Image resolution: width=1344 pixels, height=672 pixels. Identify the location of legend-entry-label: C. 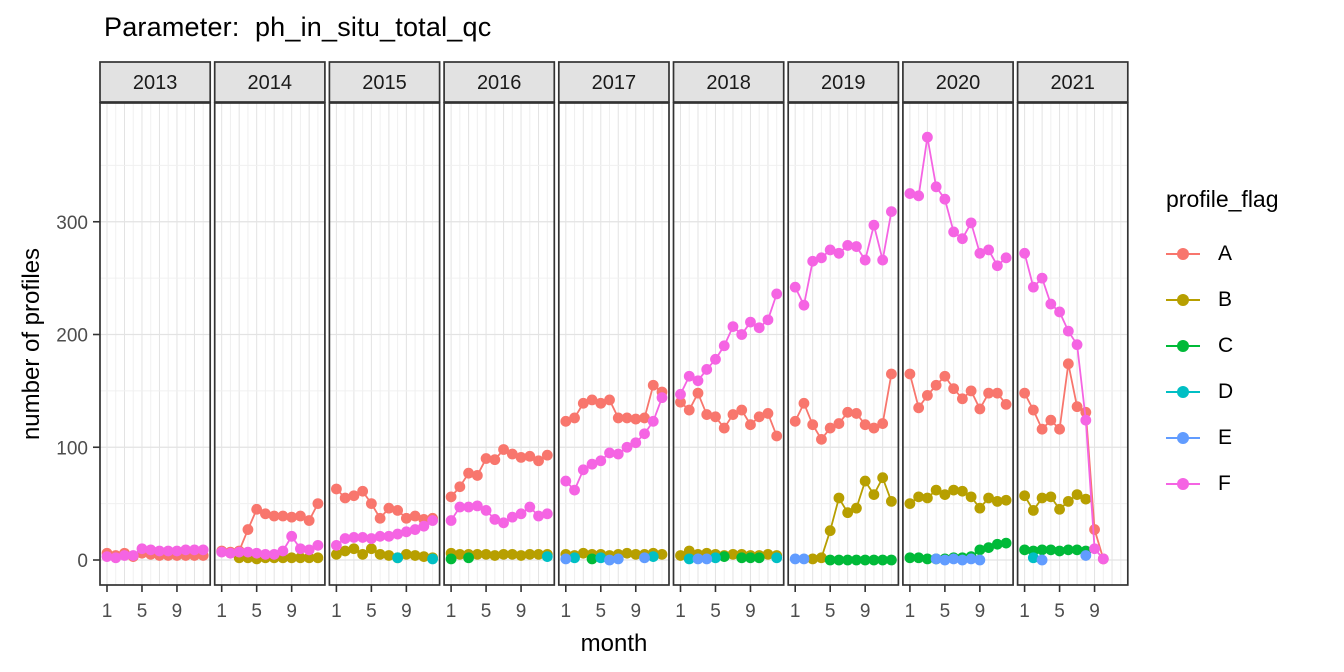
(1226, 345).